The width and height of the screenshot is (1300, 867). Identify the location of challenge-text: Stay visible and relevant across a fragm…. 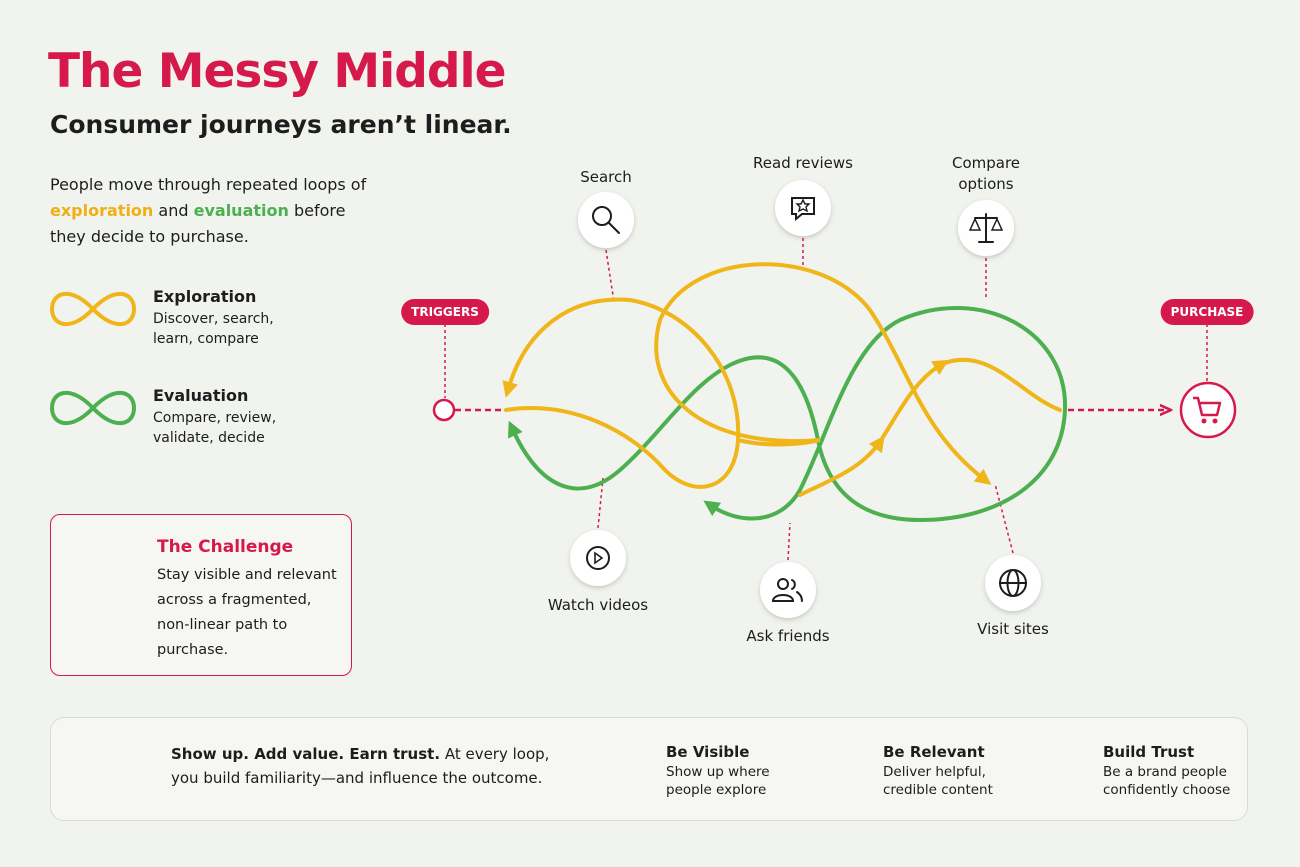
(247, 612).